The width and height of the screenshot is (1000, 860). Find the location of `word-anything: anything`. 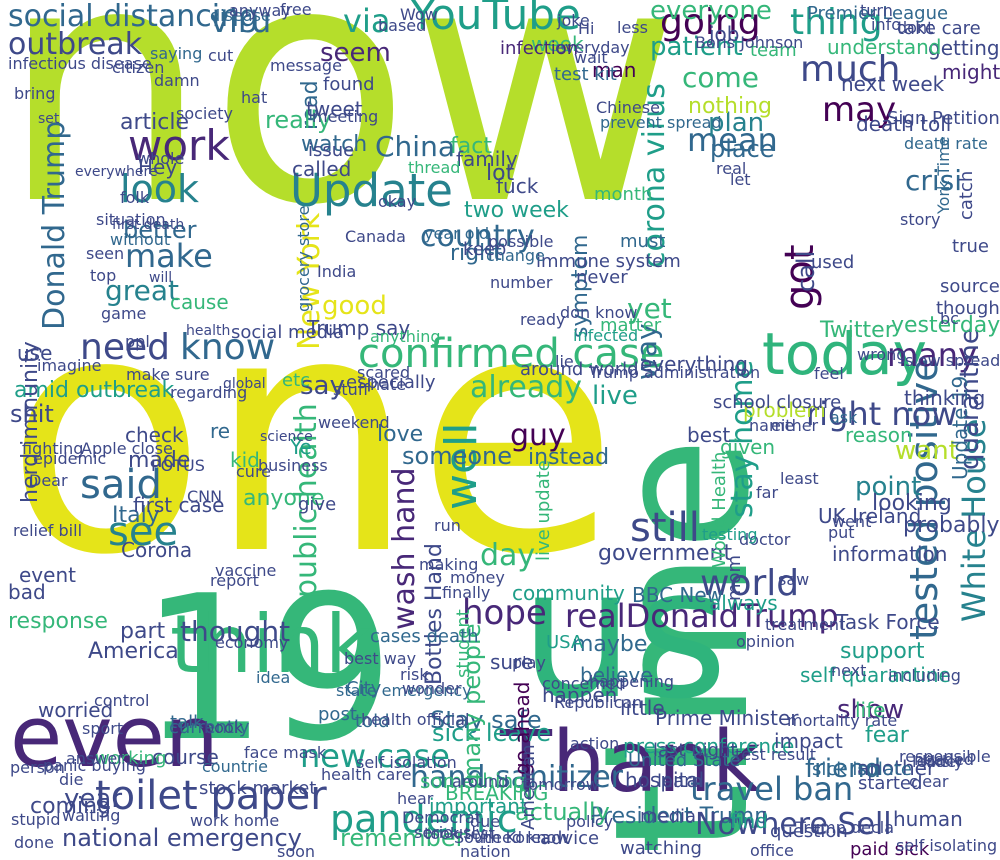

word-anything: anything is located at coordinates (405, 336).